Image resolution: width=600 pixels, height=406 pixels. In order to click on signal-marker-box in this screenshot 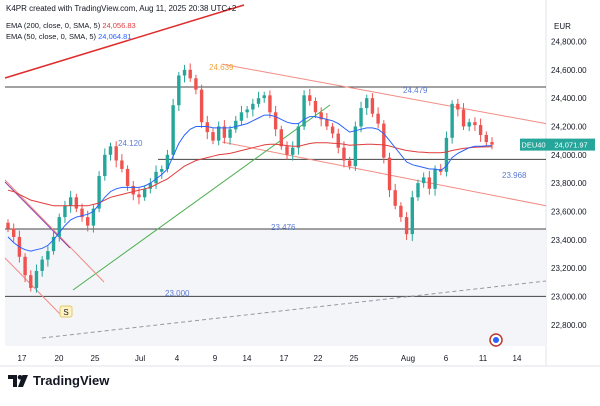, I will do `click(66, 311)`.